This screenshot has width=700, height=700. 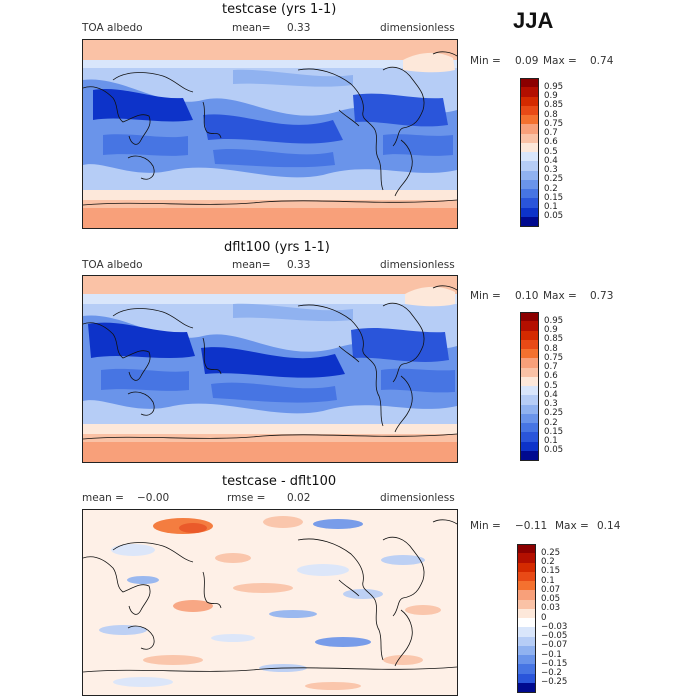 I want to click on colorbar-tick-label: 0.3, so click(x=551, y=404).